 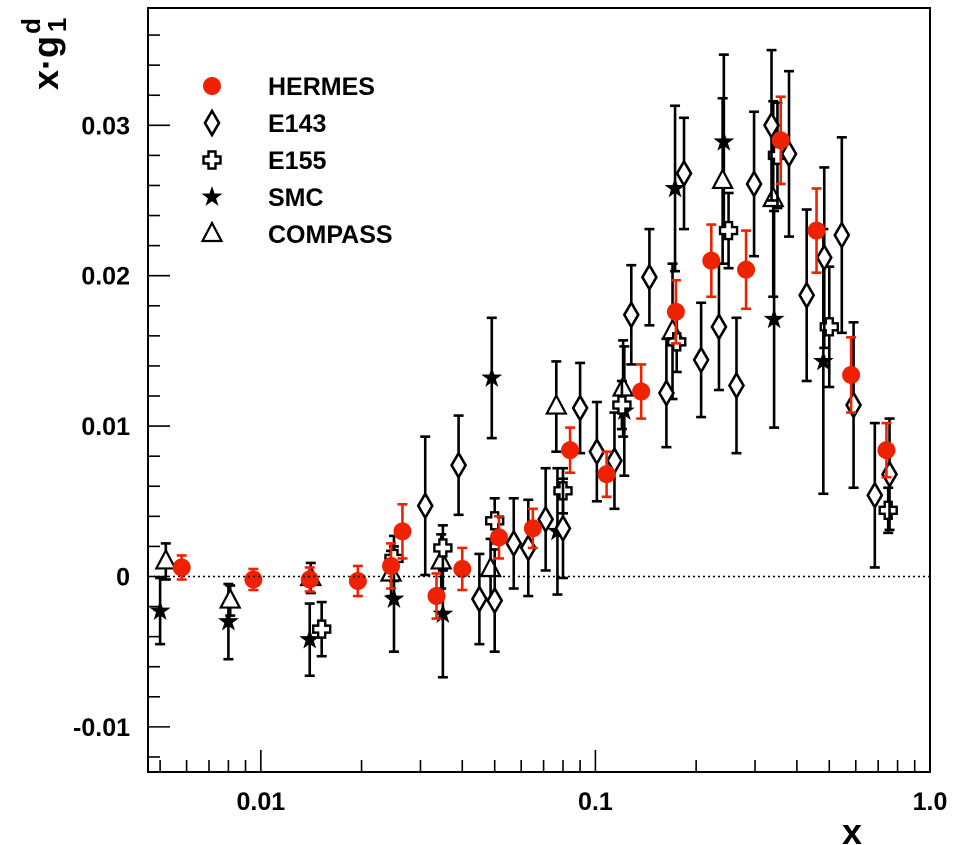 I want to click on legend-entry-compass: COMPASS, so click(x=296, y=234).